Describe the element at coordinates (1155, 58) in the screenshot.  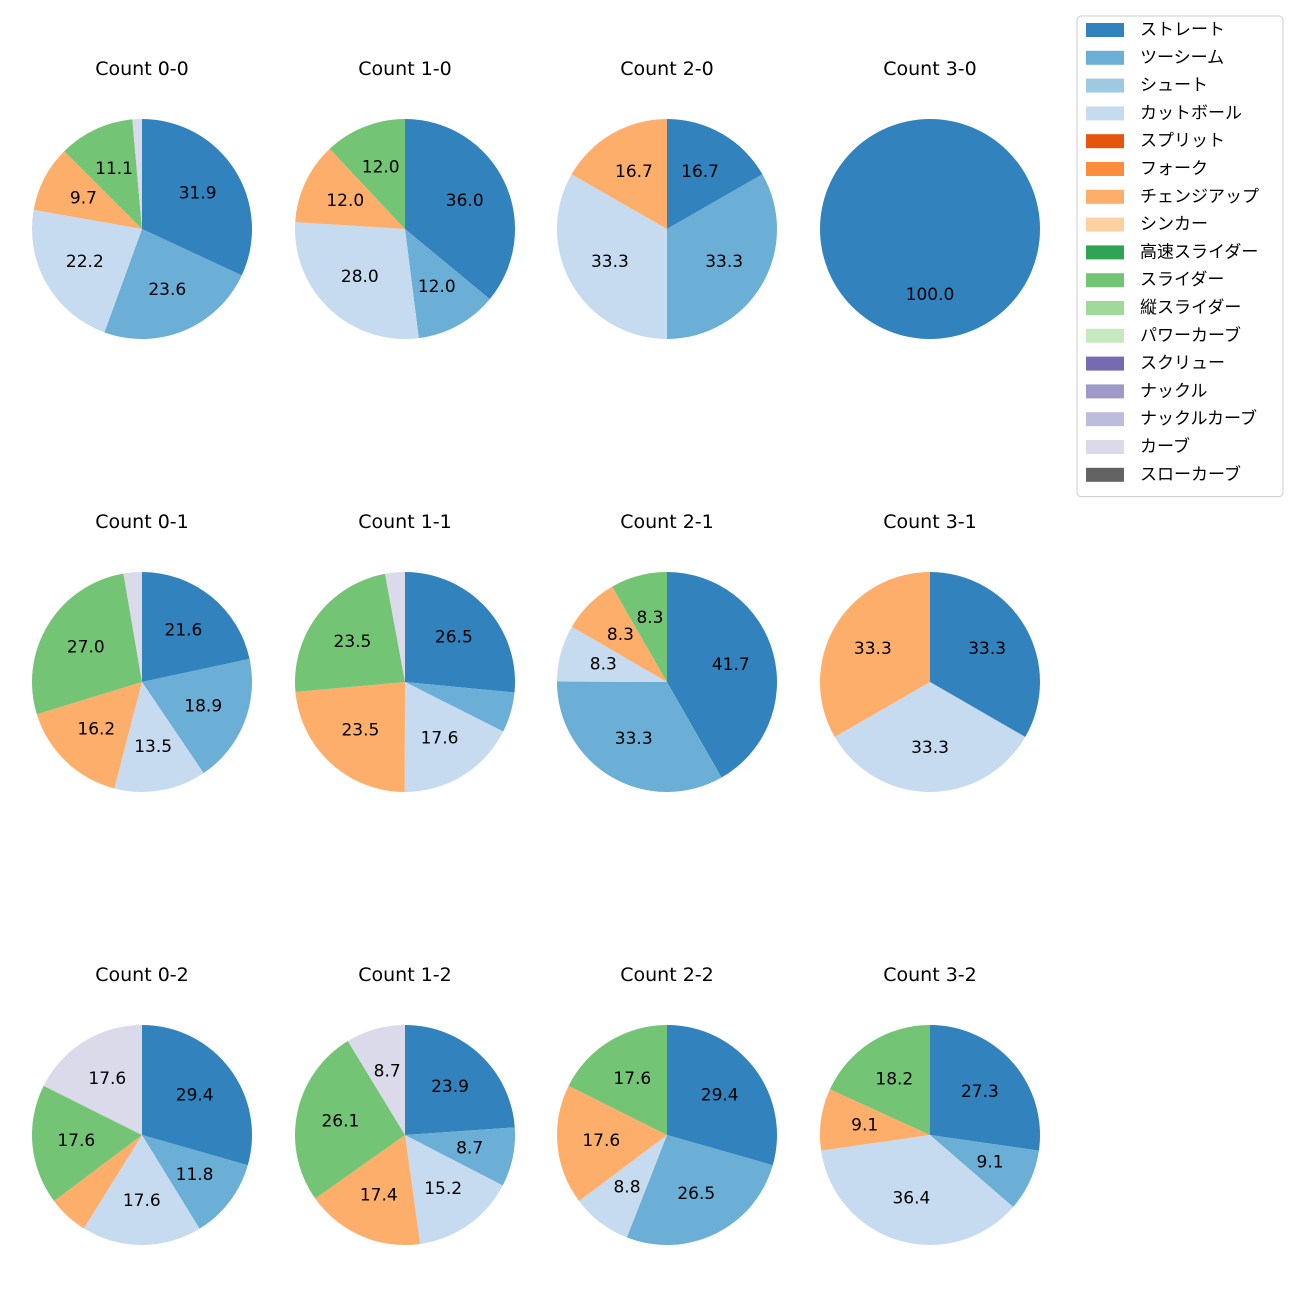
I see `legend-item: ツーシーム` at that location.